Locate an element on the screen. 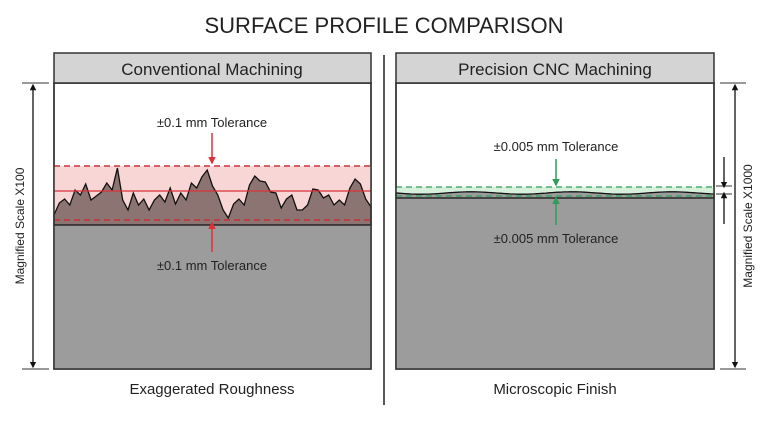  right-tolerance-top-label: ±0.005 mm Tolerance is located at coordinates (556, 146).